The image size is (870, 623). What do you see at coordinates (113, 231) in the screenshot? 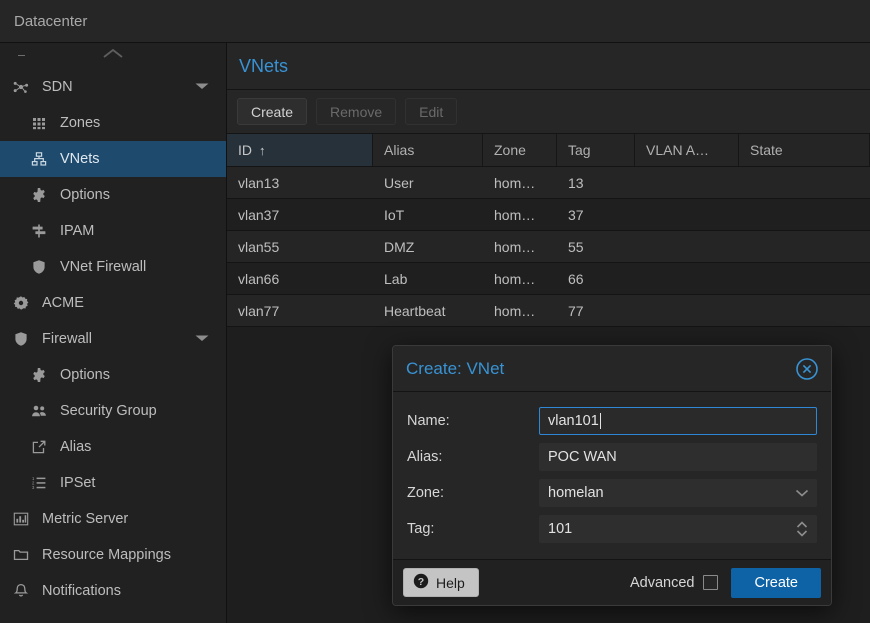
I see `sidebar-item-ipam: IPAM` at bounding box center [113, 231].